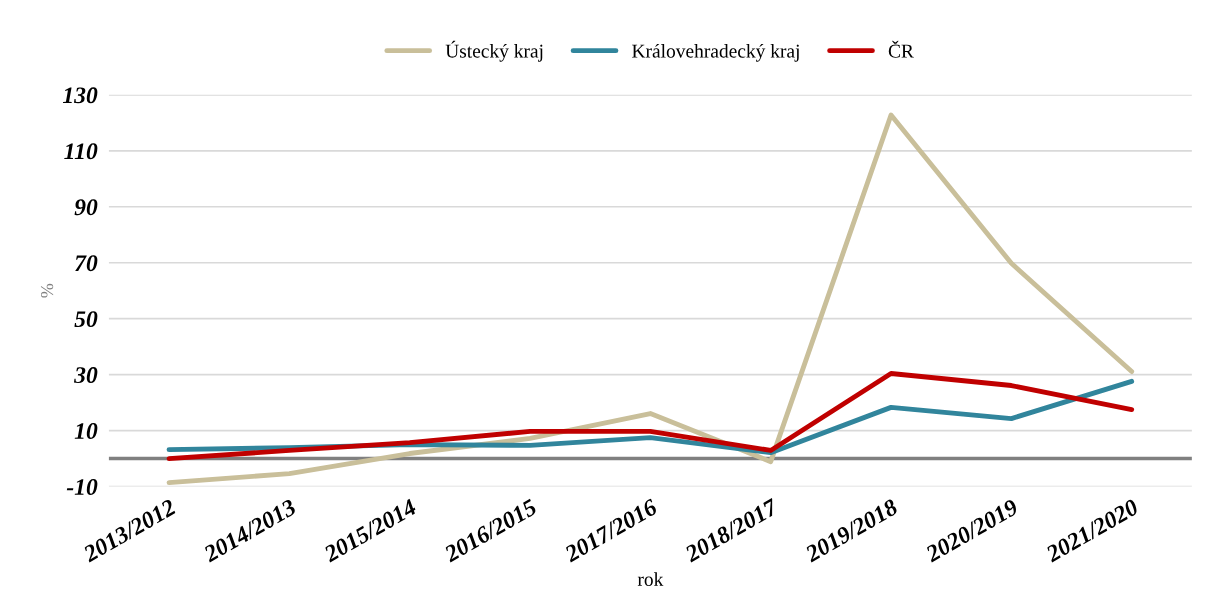 Image resolution: width=1210 pixels, height=612 pixels. I want to click on y-tick-label: 70, so click(86, 263).